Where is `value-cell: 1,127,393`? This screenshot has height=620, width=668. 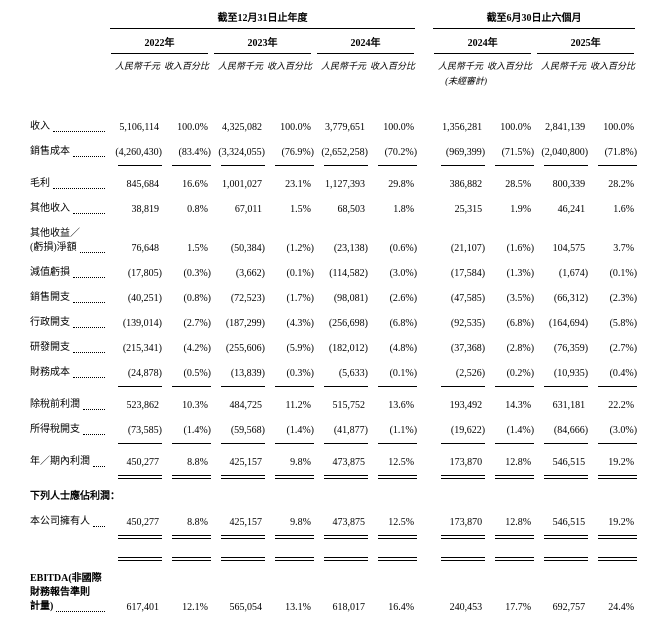 value-cell: 1,127,393 is located at coordinates (341, 183).